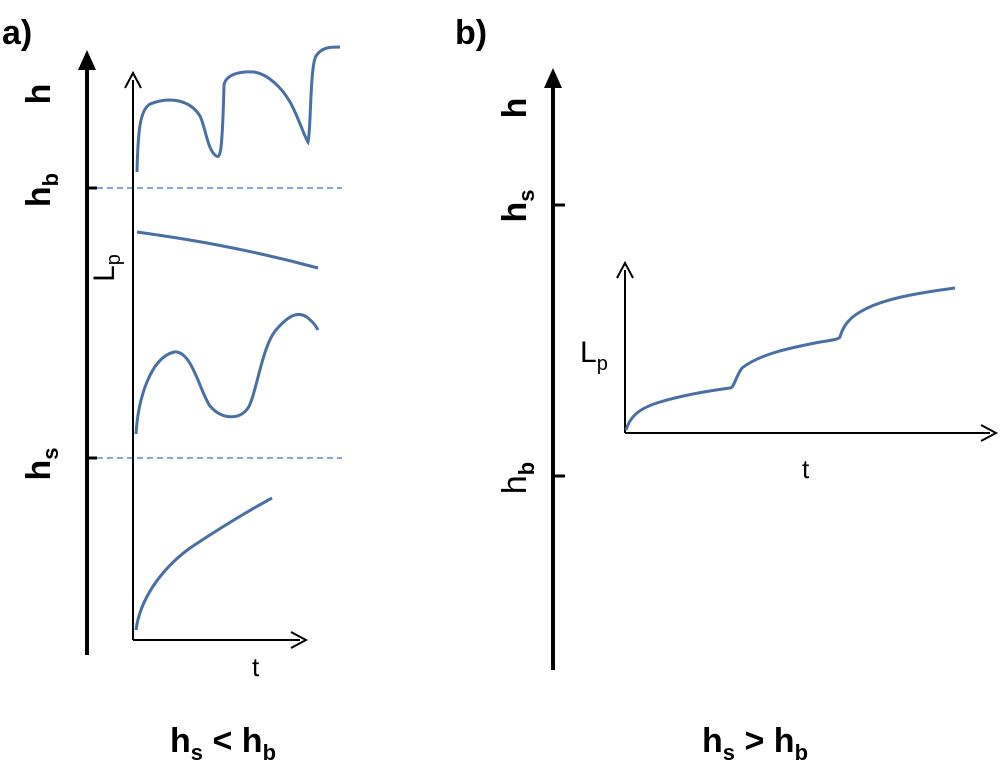 This screenshot has height=762, width=1000. Describe the element at coordinates (553, 78) in the screenshot. I see `panel-b-h-axis-arrowhead` at that location.